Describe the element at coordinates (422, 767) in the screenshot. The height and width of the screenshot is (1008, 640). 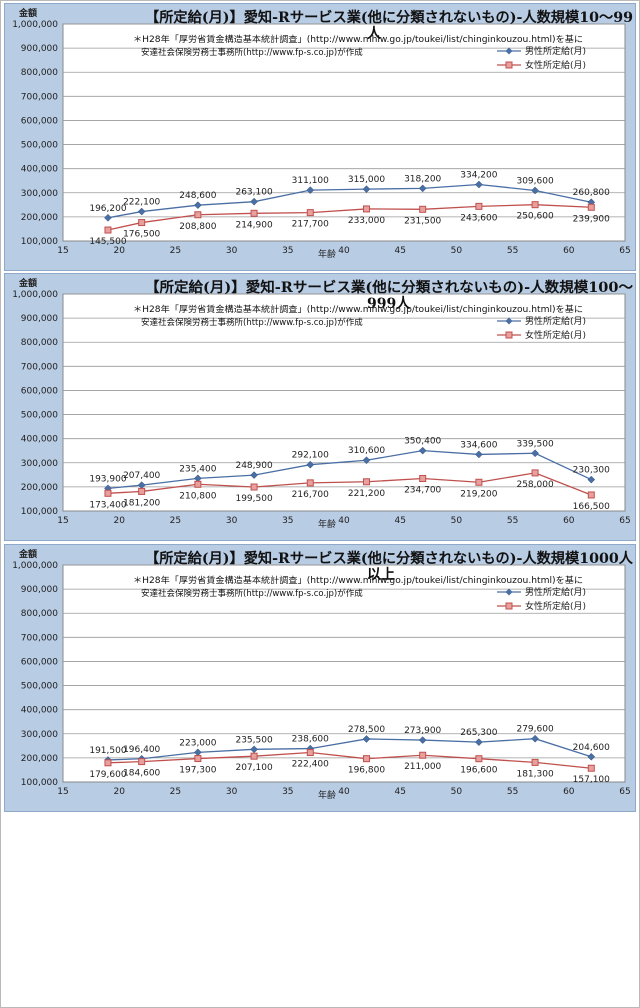
I see `female-data-label: 211,000` at that location.